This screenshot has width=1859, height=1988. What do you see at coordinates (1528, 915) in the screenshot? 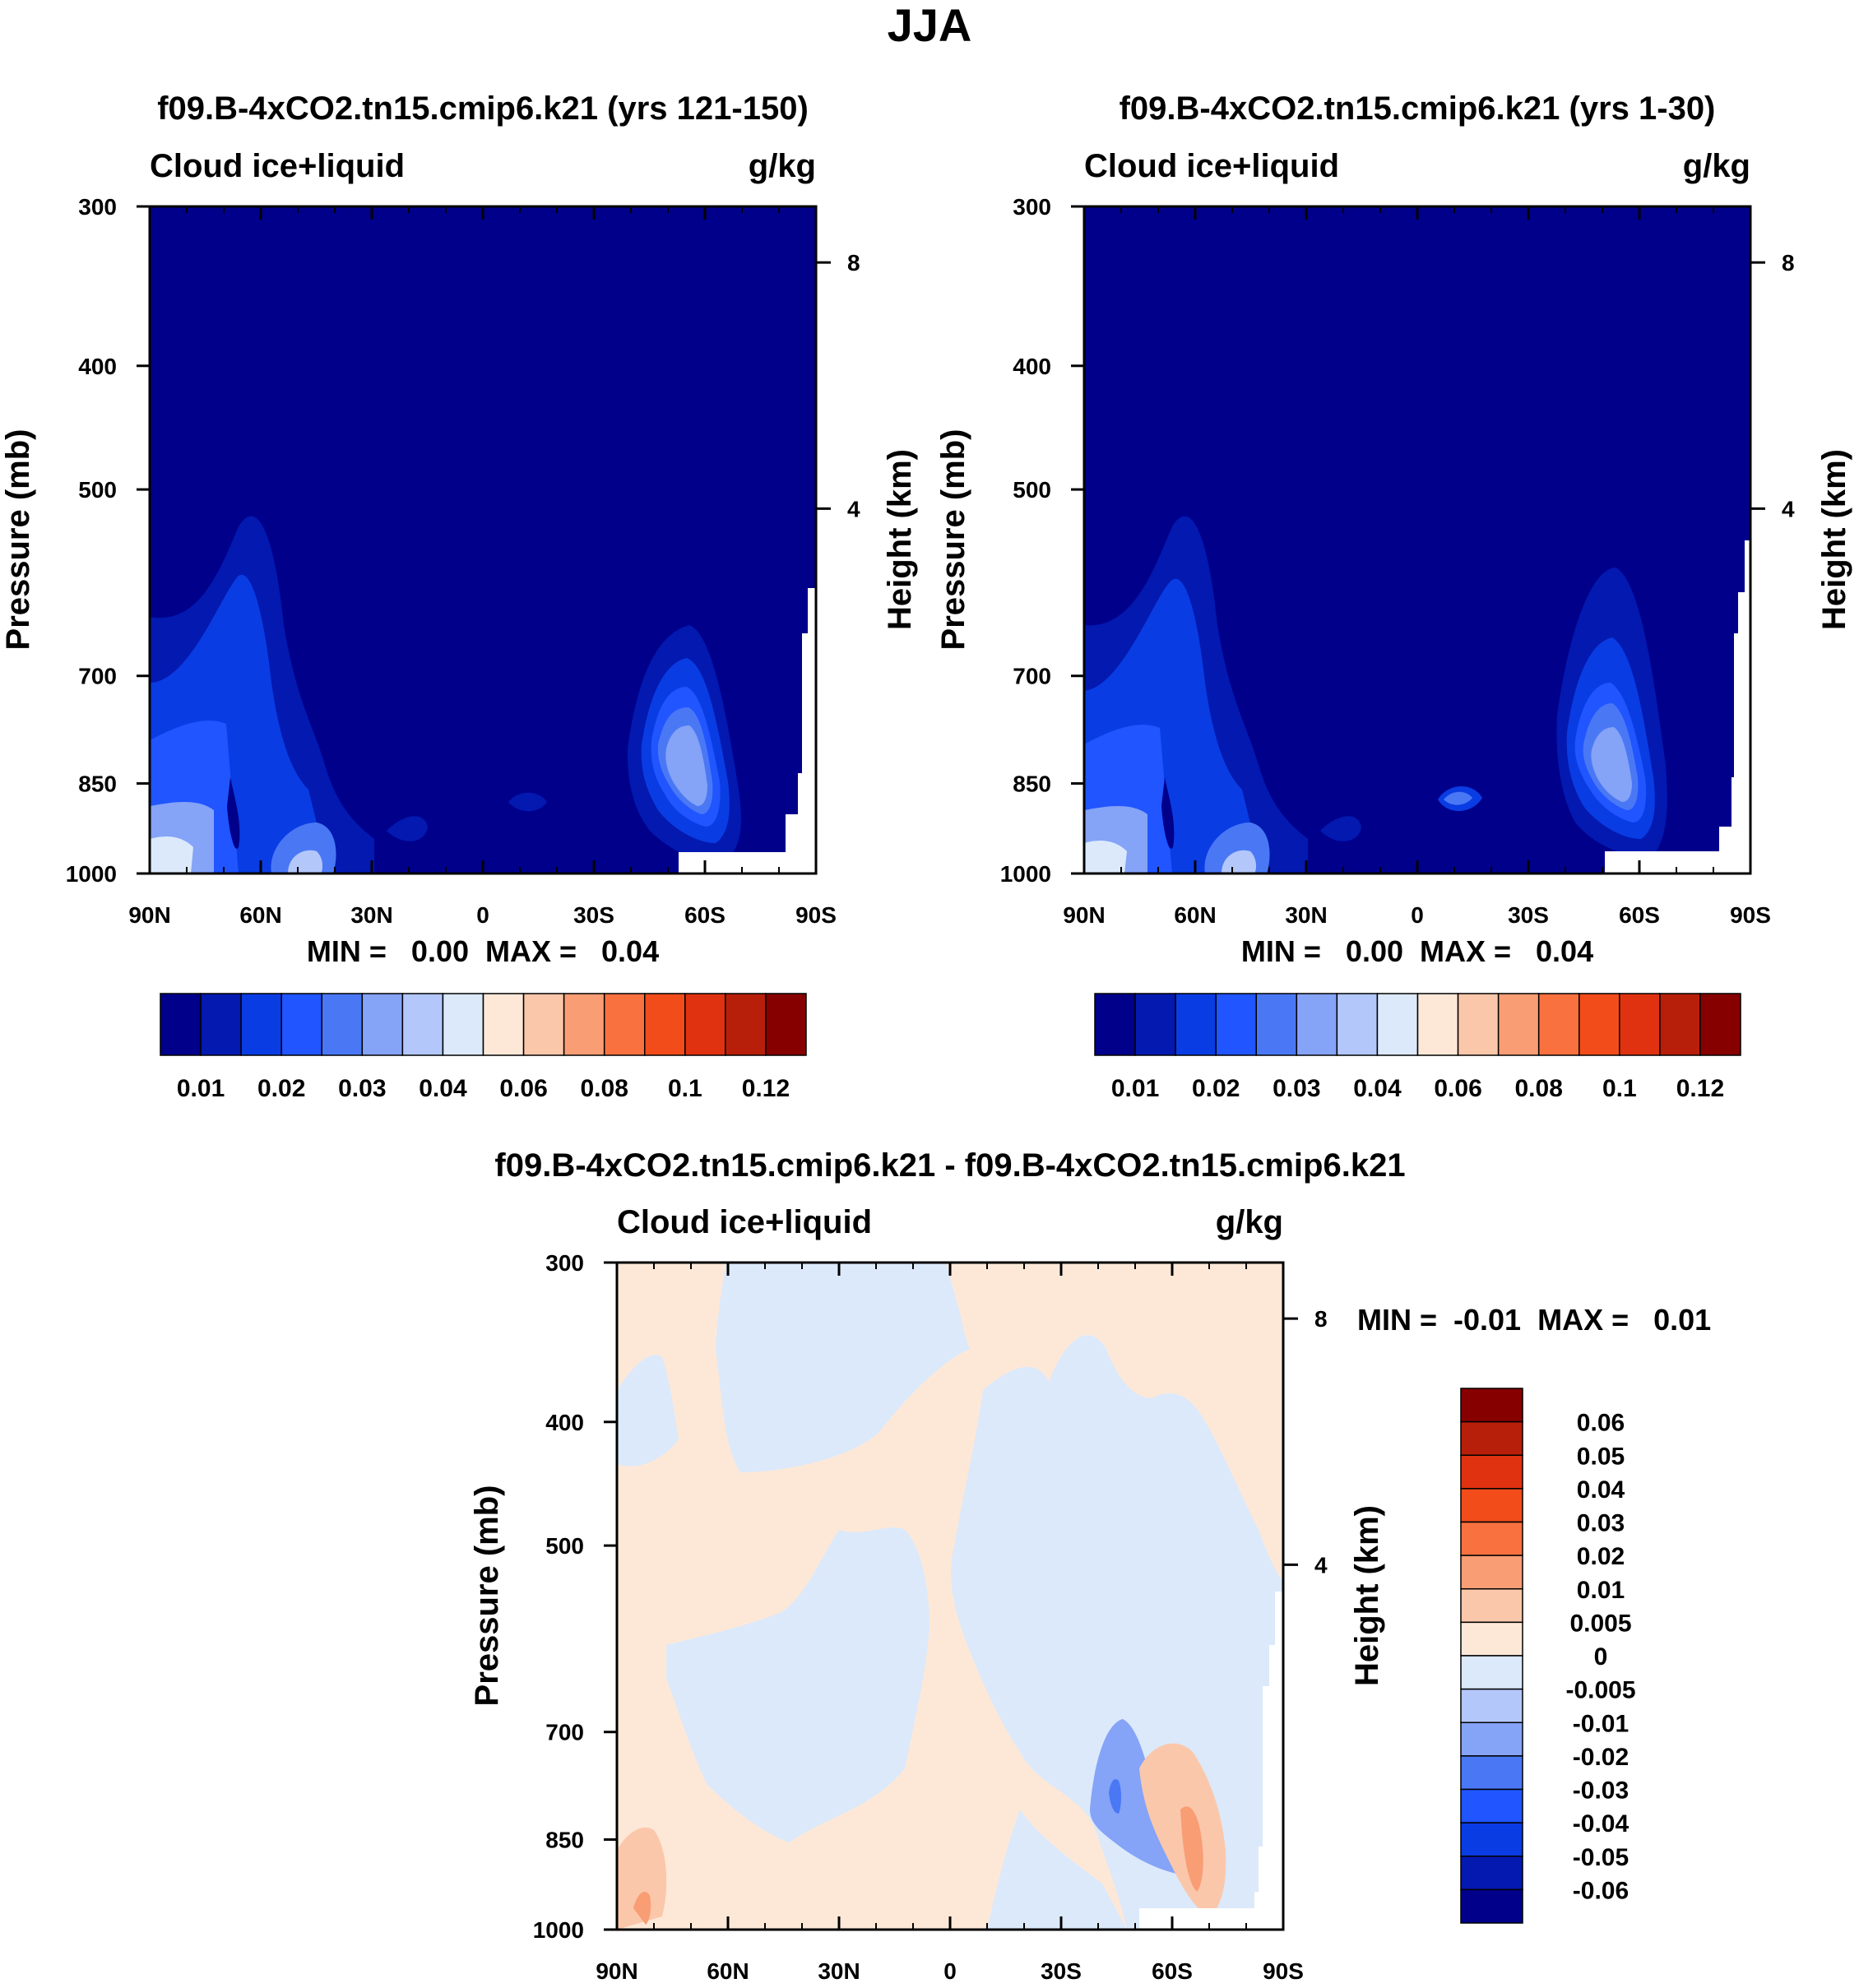
I see `x-tick-label: 30S` at bounding box center [1528, 915].